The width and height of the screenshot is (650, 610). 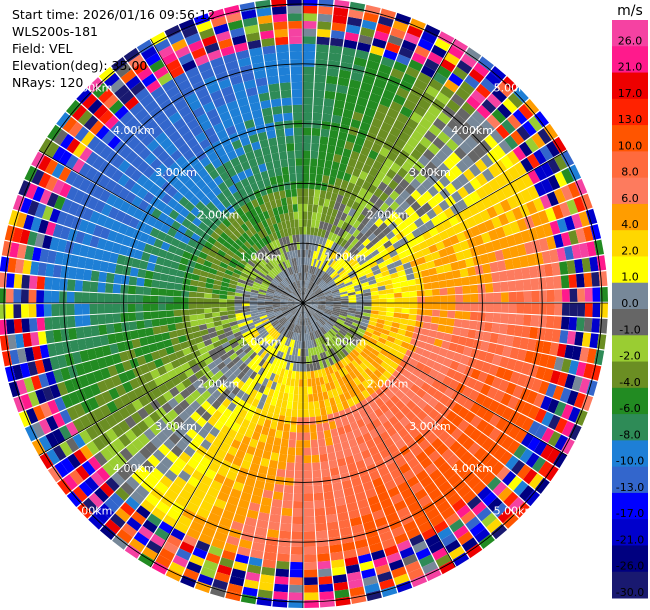 What do you see at coordinates (379, 435) in the screenshot?
I see `azimuth-spoke` at bounding box center [379, 435].